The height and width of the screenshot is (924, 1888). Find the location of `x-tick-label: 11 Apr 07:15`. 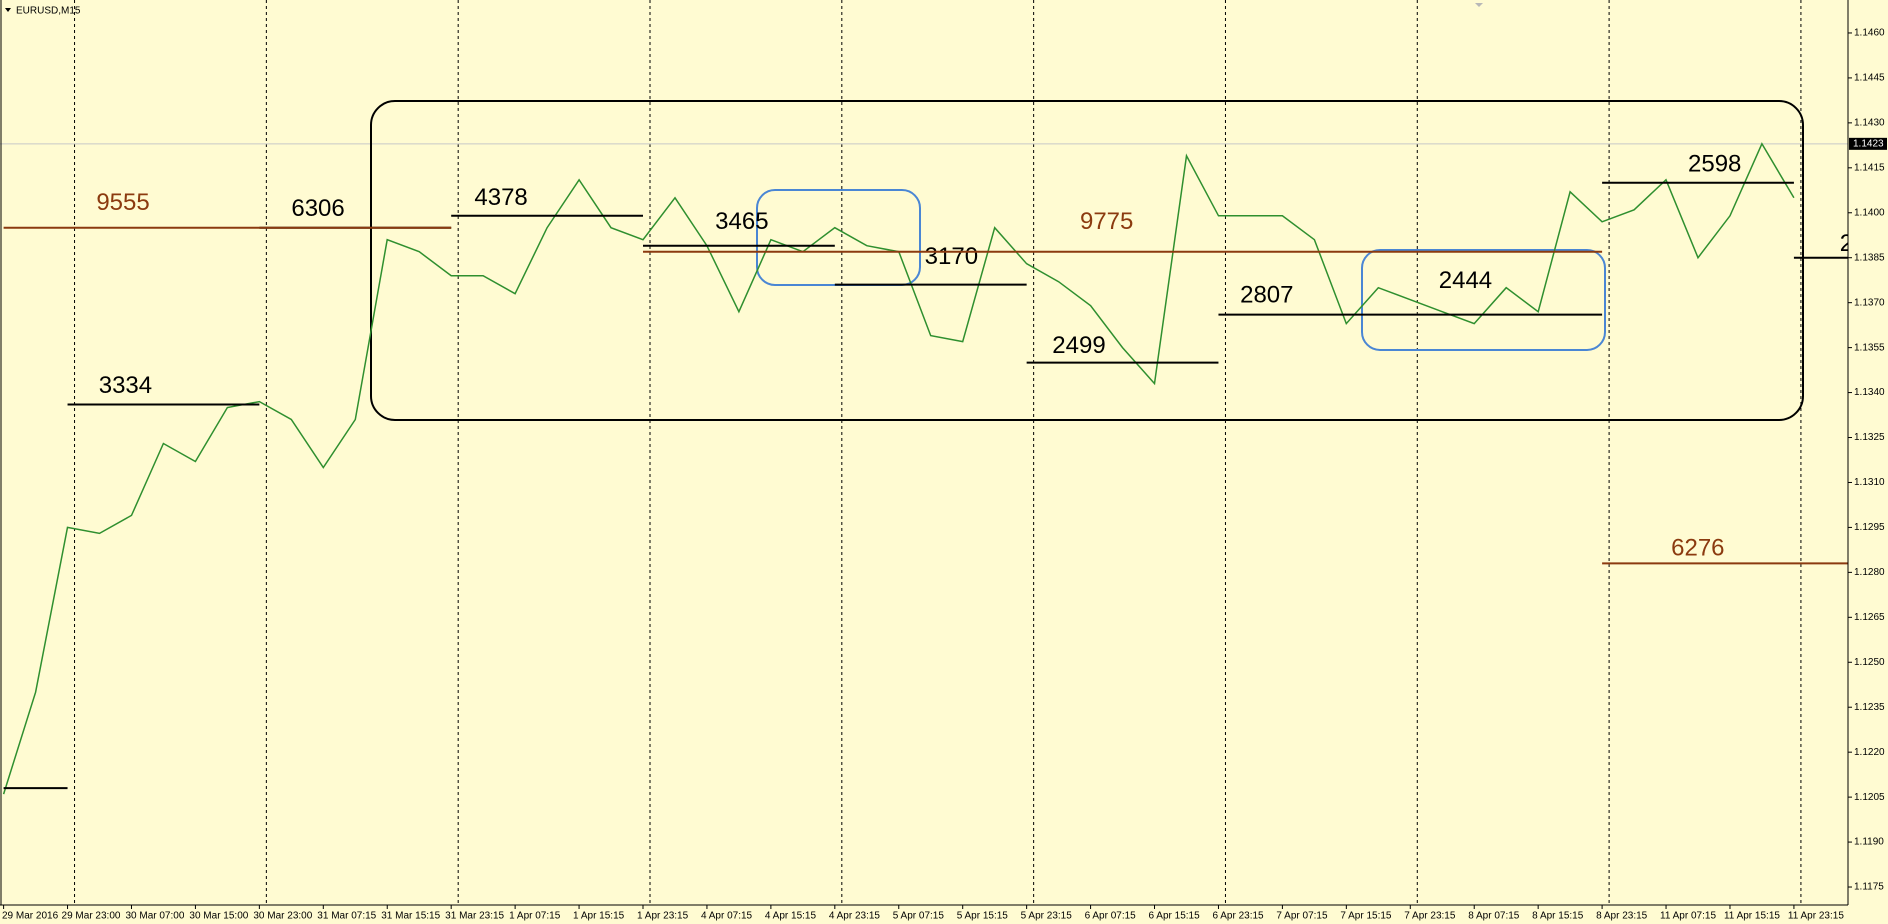

x-tick-label: 11 Apr 07:15 is located at coordinates (1688, 916).